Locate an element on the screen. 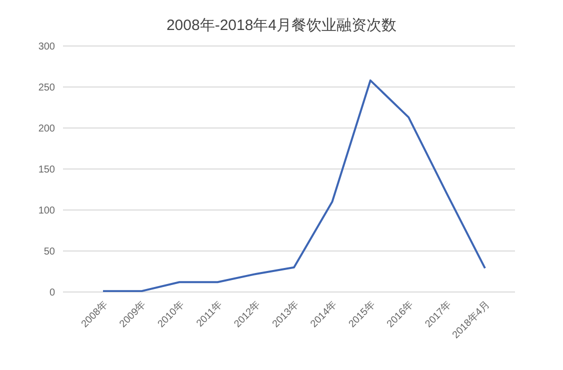  y-tick-label: 250 is located at coordinates (47, 88).